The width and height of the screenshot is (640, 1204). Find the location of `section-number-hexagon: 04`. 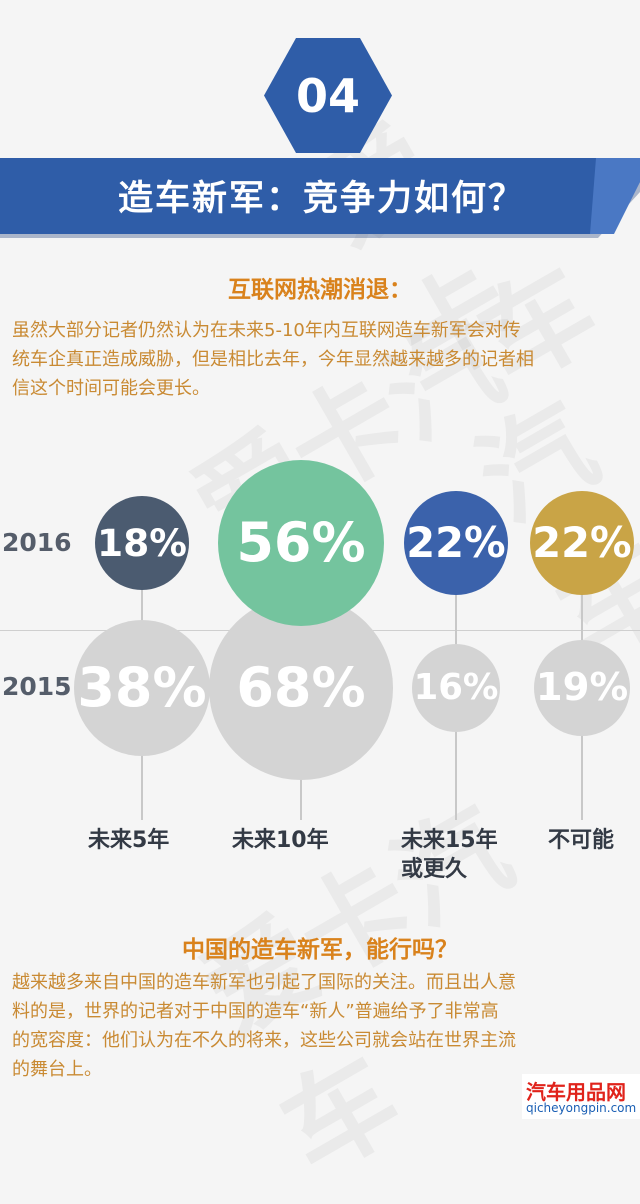

section-number-hexagon: 04 is located at coordinates (328, 95).